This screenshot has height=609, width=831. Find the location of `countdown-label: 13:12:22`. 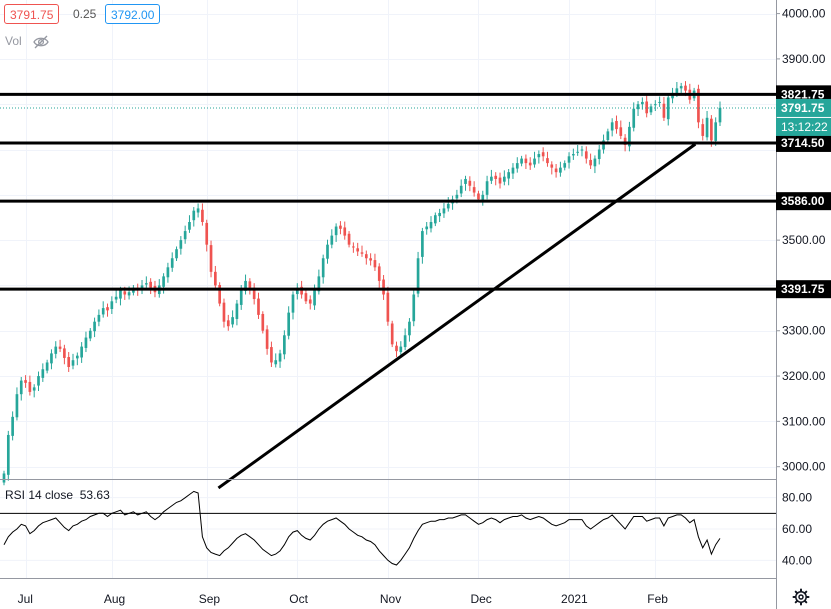

countdown-label: 13:12:22 is located at coordinates (804, 127).